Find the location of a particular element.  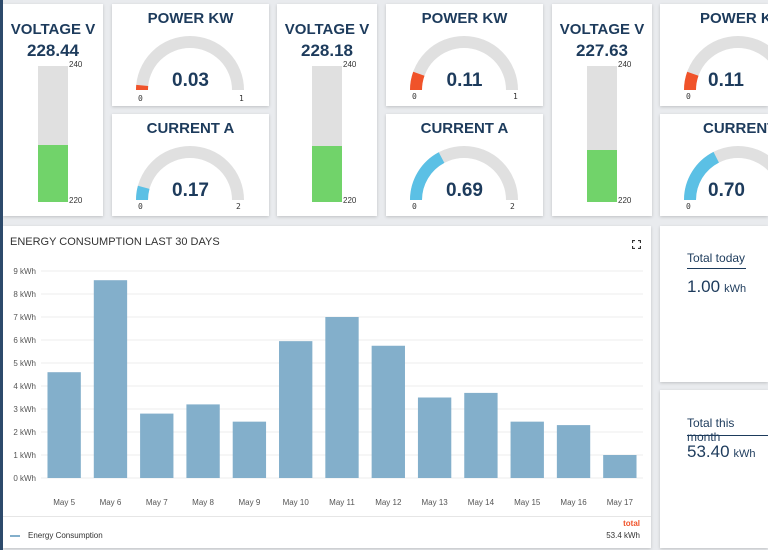

total-today-unit: kWh is located at coordinates (735, 289).